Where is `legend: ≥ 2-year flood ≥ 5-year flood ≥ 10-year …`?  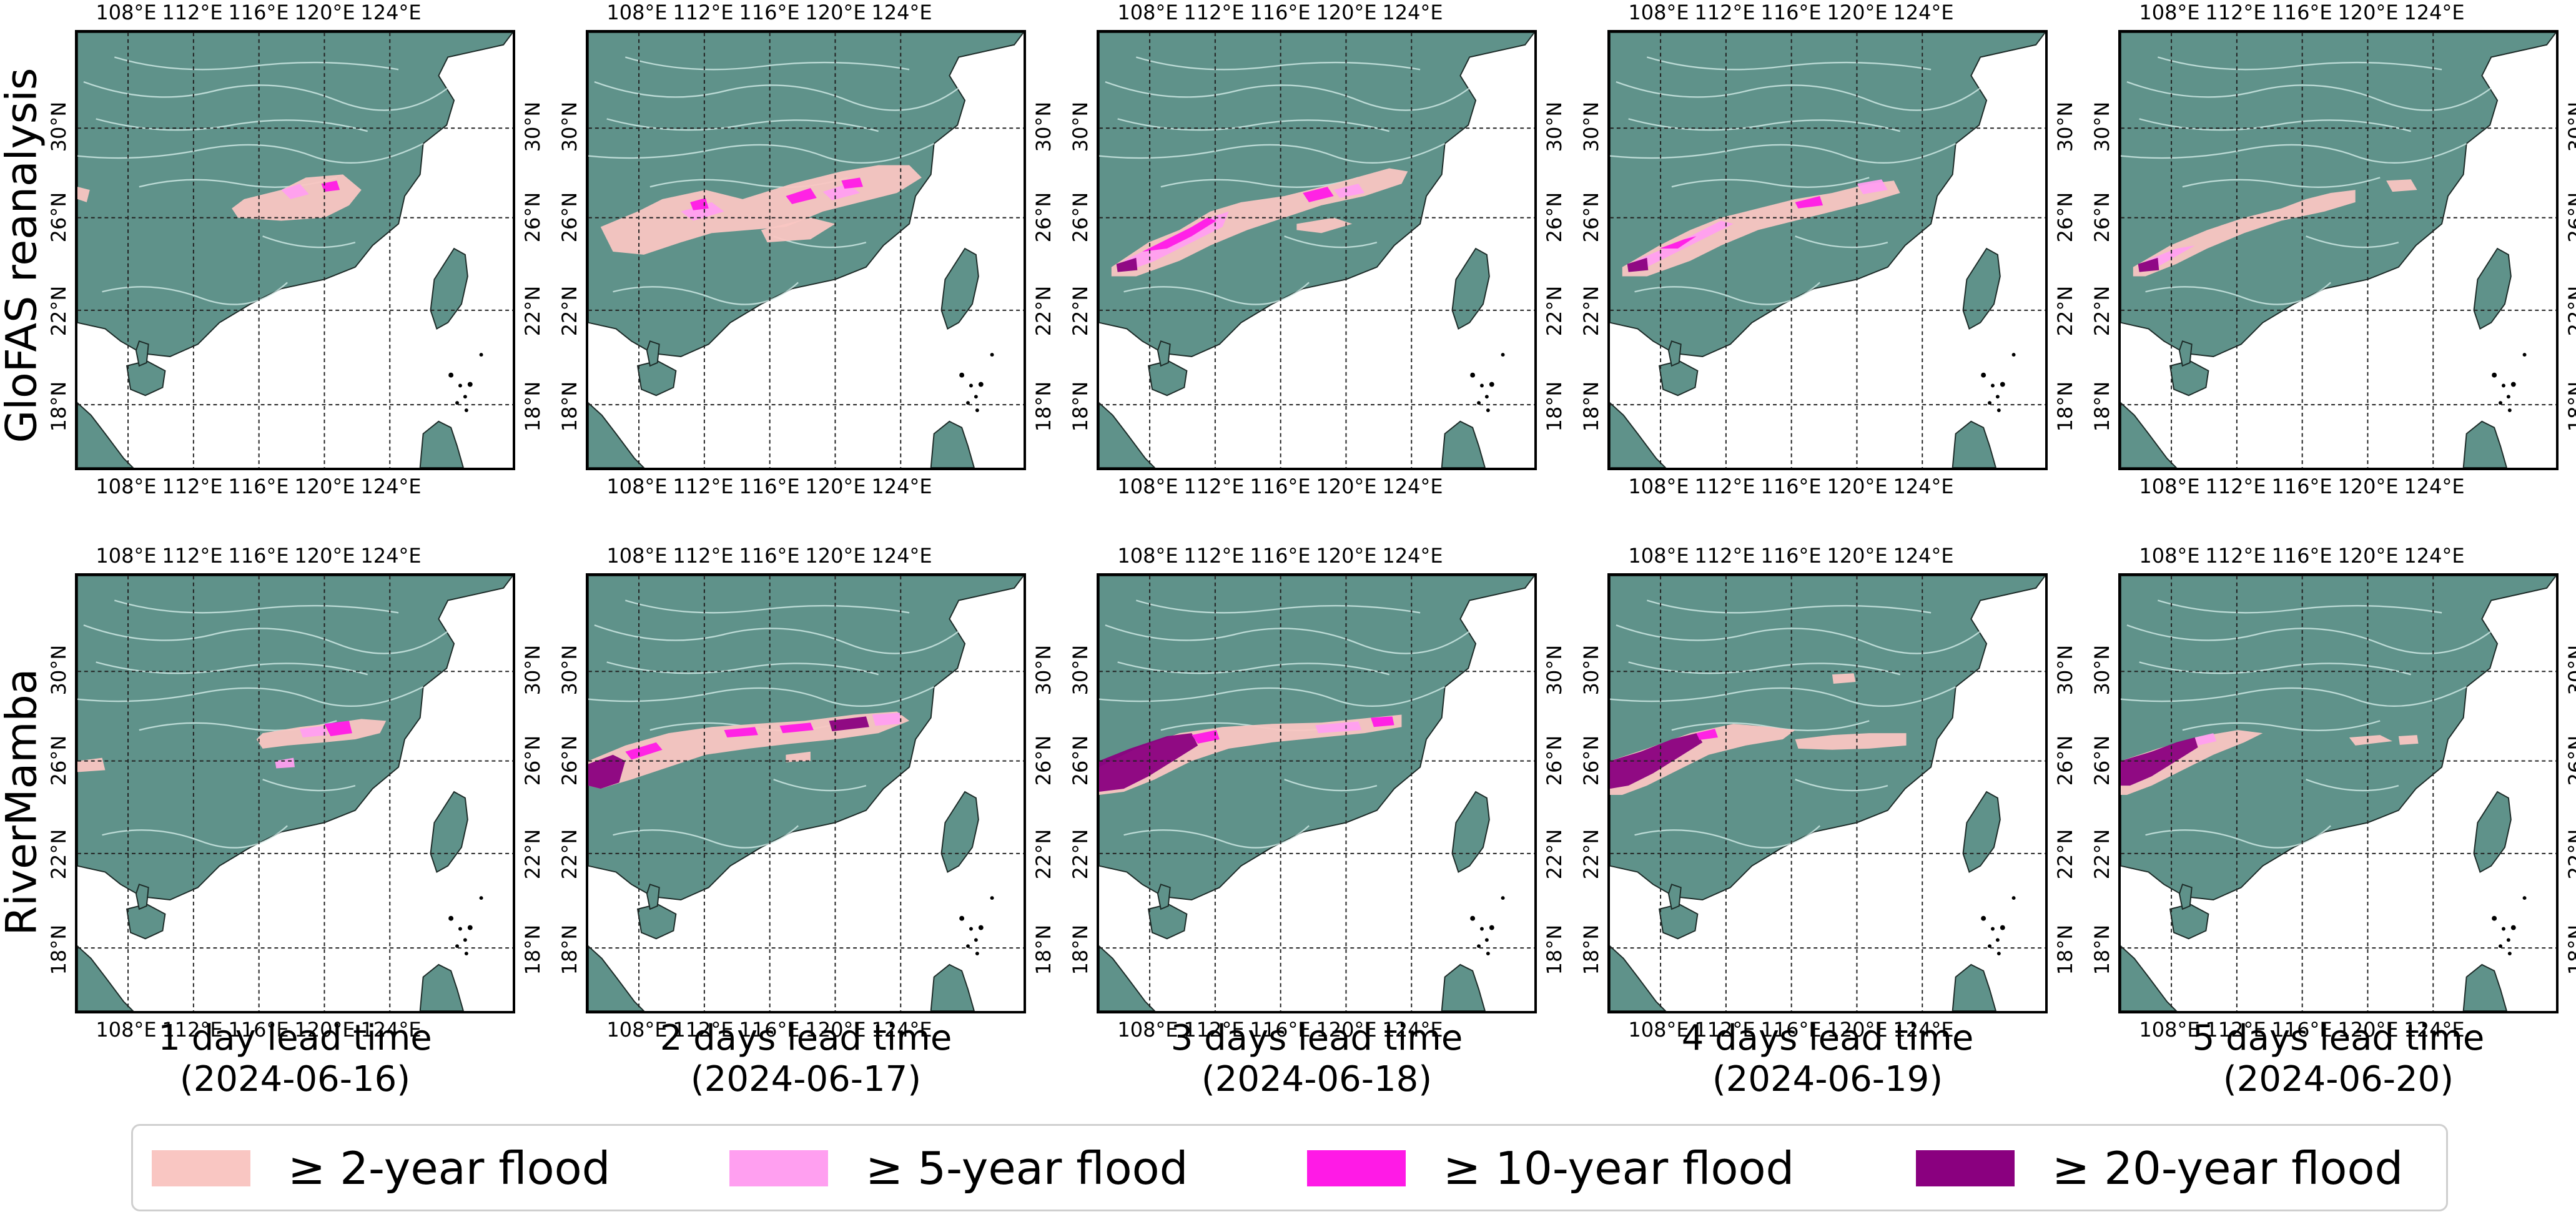 legend: ≥ 2-year flood ≥ 5-year flood ≥ 10-year … is located at coordinates (1290, 1167).